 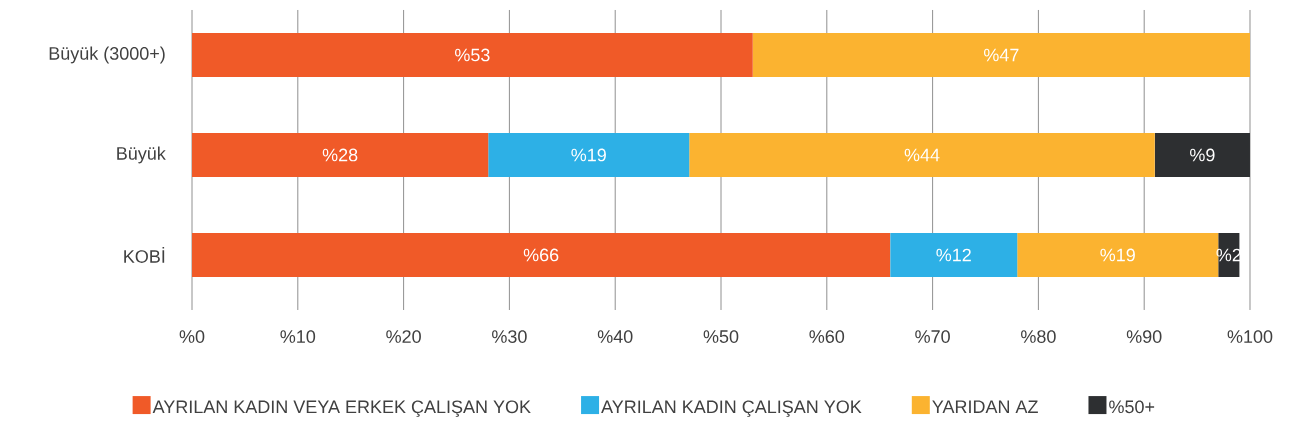 What do you see at coordinates (341, 408) in the screenshot?
I see `legend-label: AYRILAN KADIN VEYA ERKEK ÇALIŞAN YOK` at bounding box center [341, 408].